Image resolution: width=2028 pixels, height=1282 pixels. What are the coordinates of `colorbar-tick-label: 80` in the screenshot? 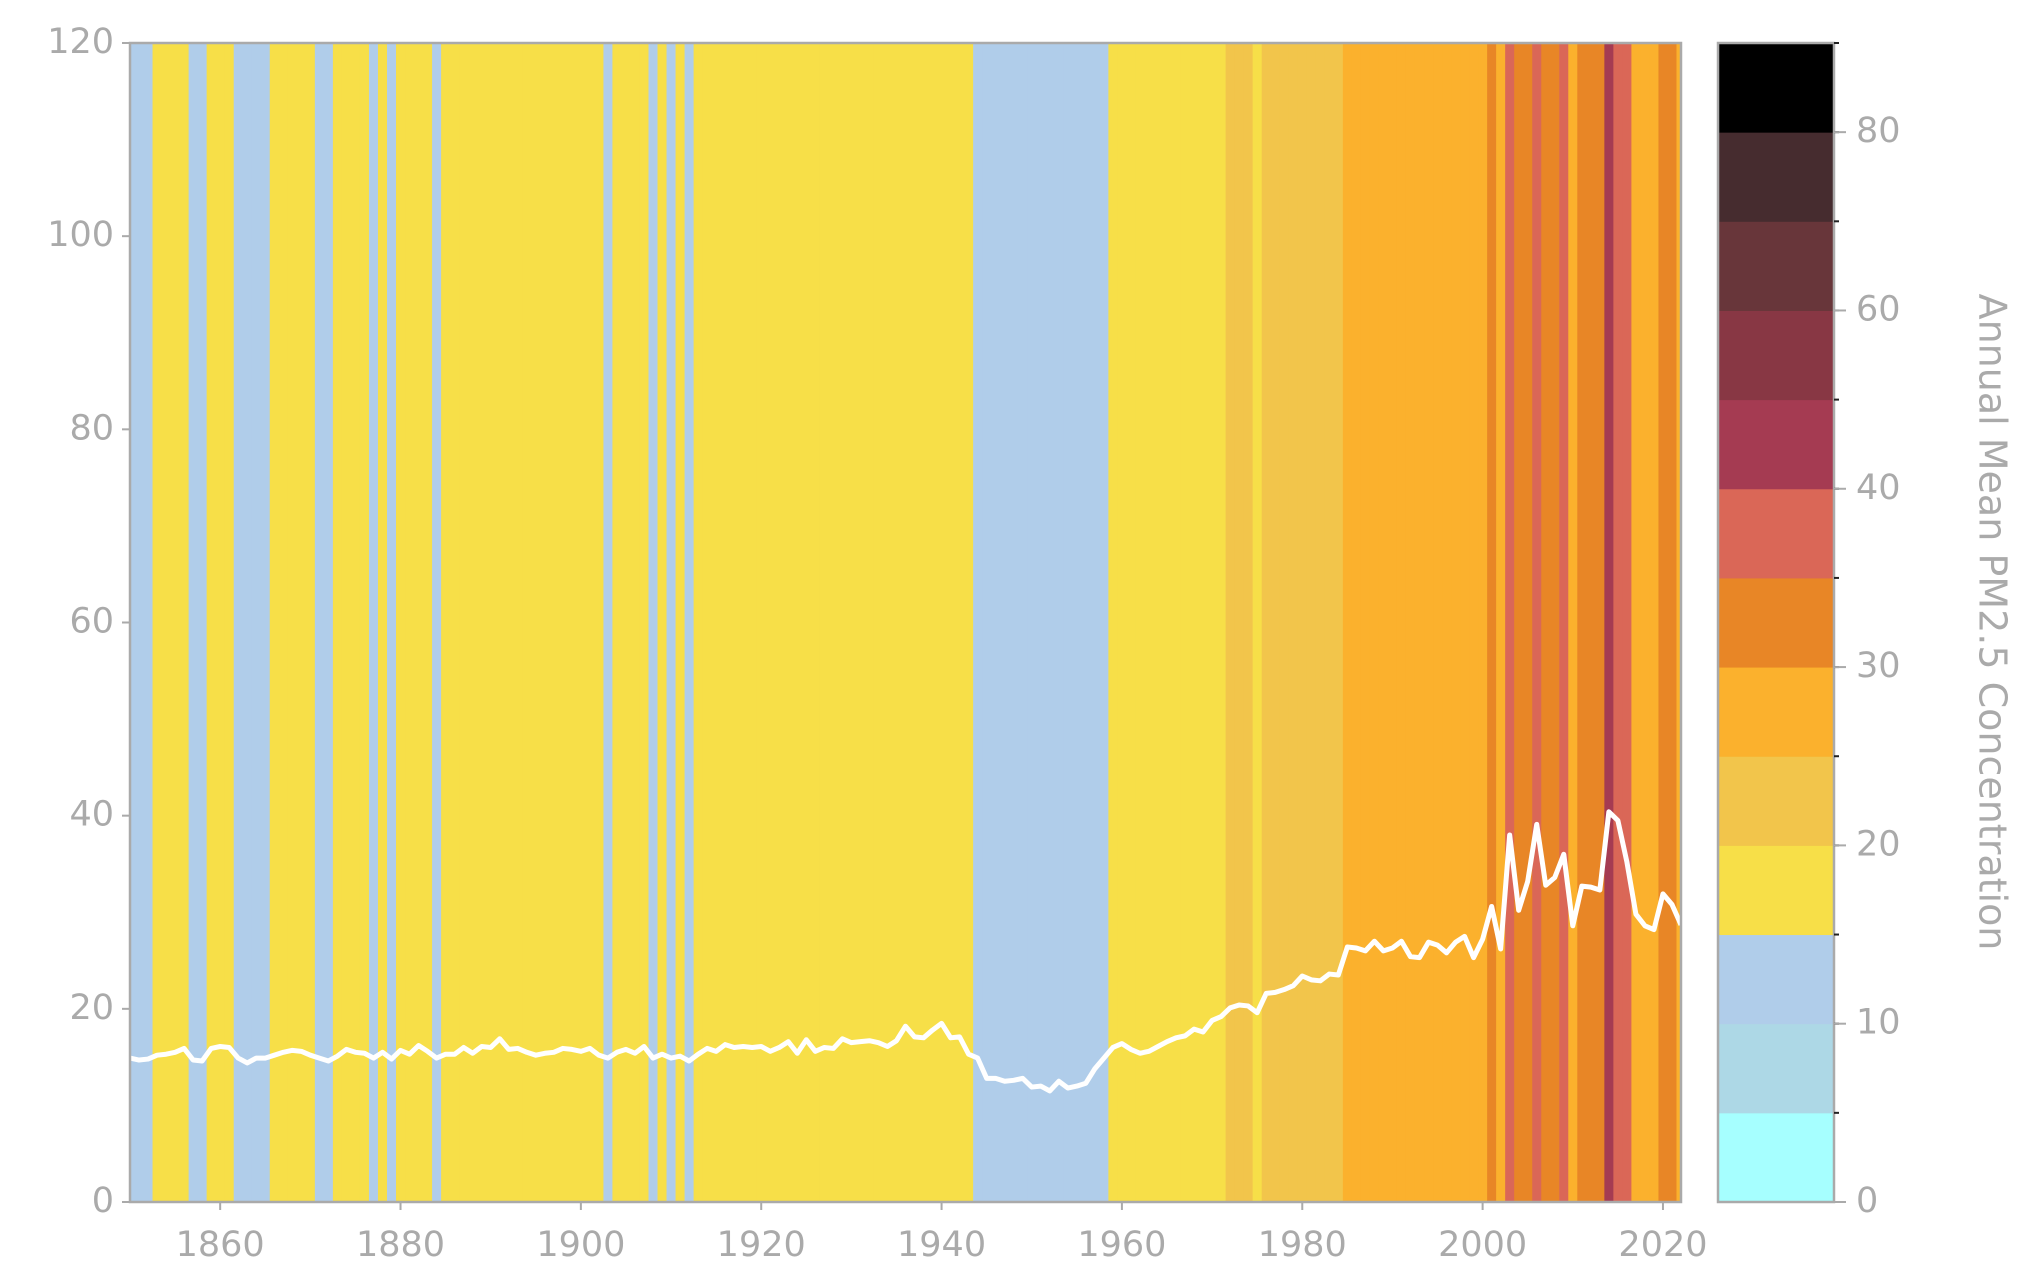 It's located at (1878, 131).